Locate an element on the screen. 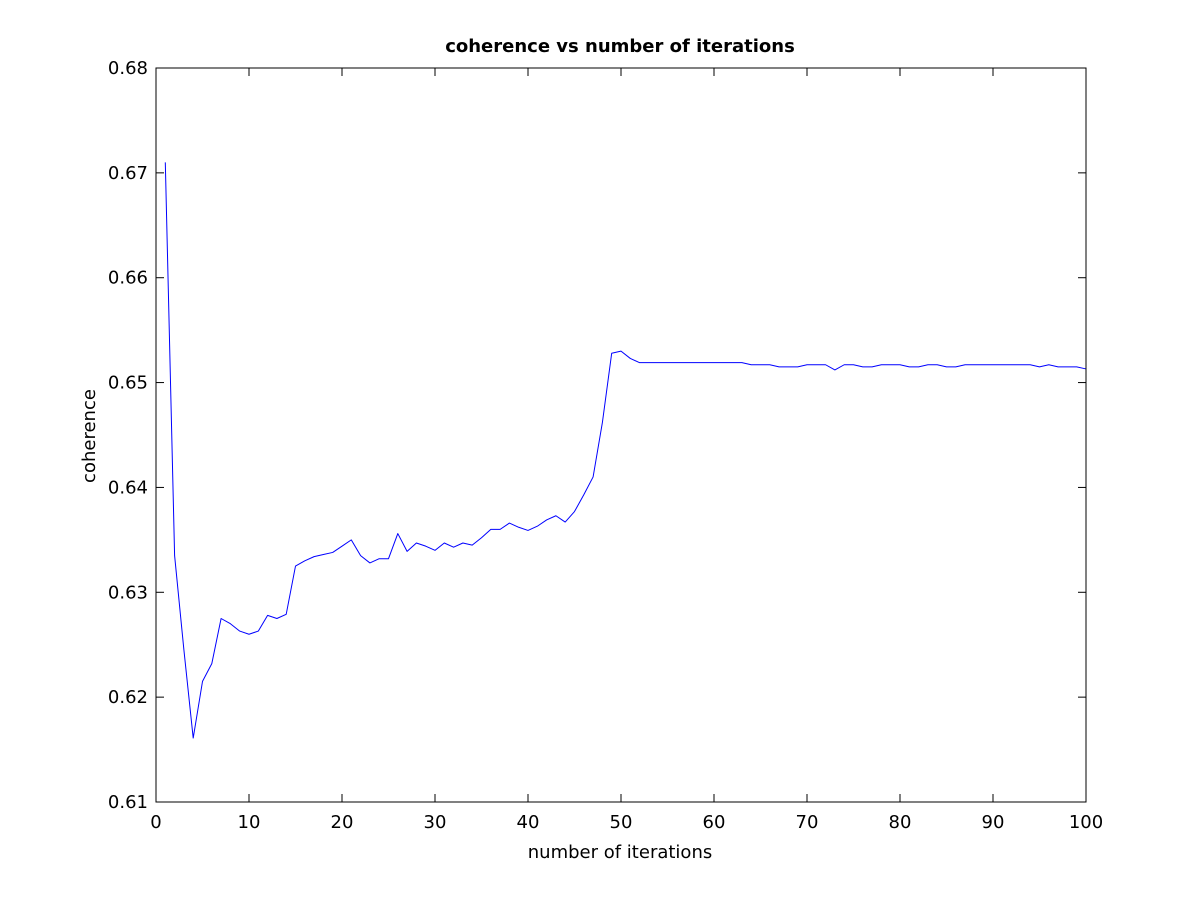  x-tick-label: 20 is located at coordinates (342, 822).